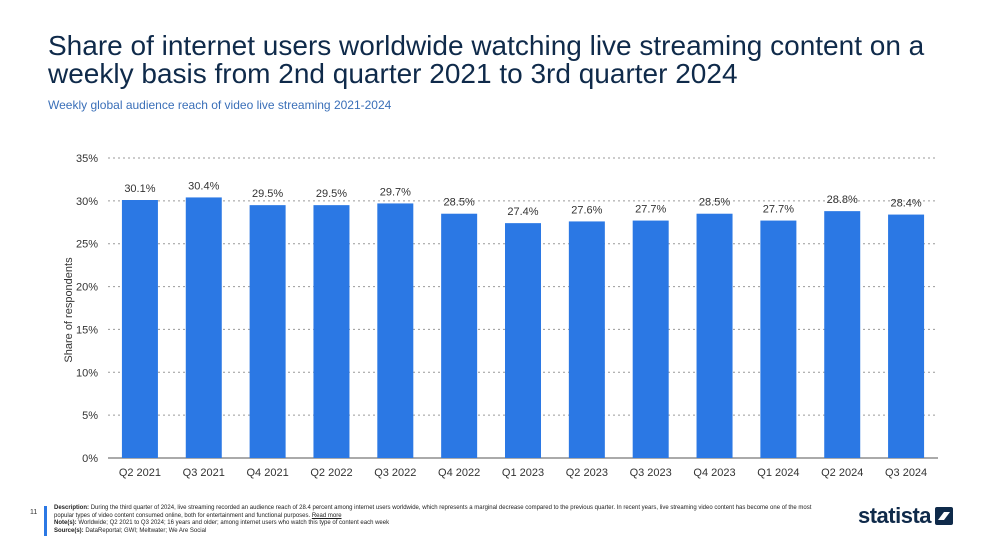 Image resolution: width=1000 pixels, height=549 pixels. I want to click on y-tick-label: 20%, so click(87, 288).